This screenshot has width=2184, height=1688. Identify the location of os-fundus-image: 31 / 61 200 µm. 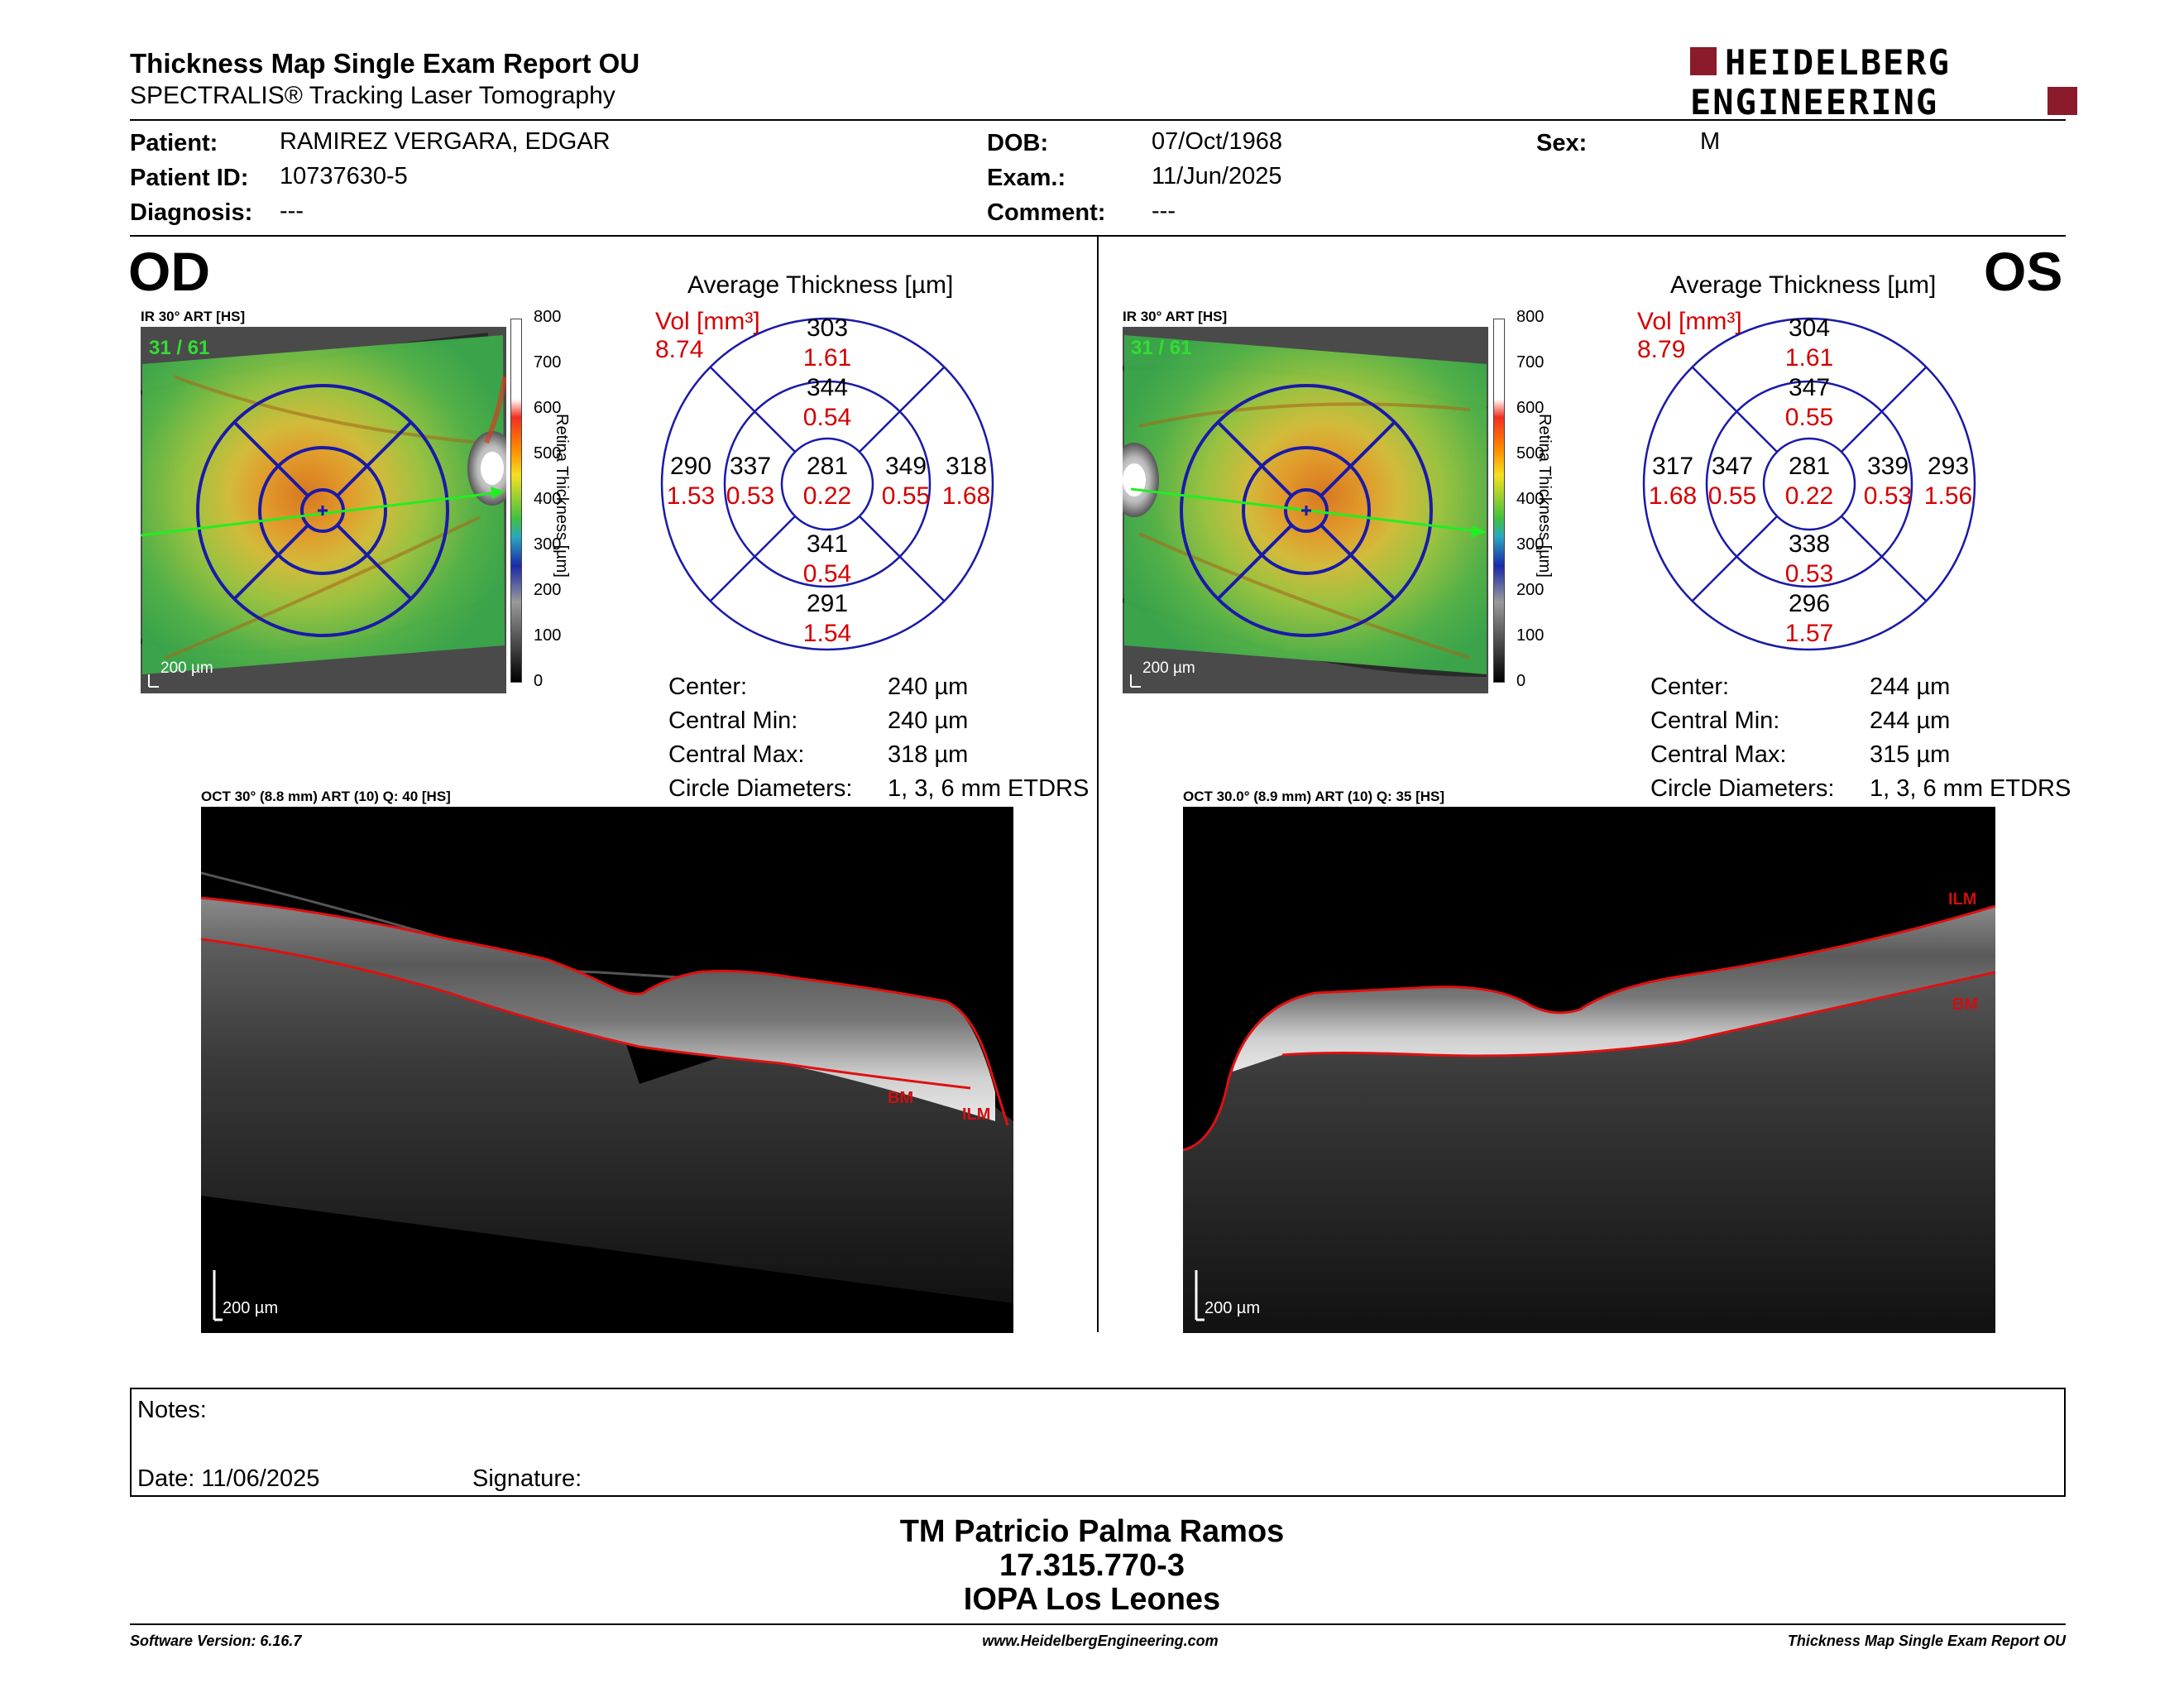
(1305, 510).